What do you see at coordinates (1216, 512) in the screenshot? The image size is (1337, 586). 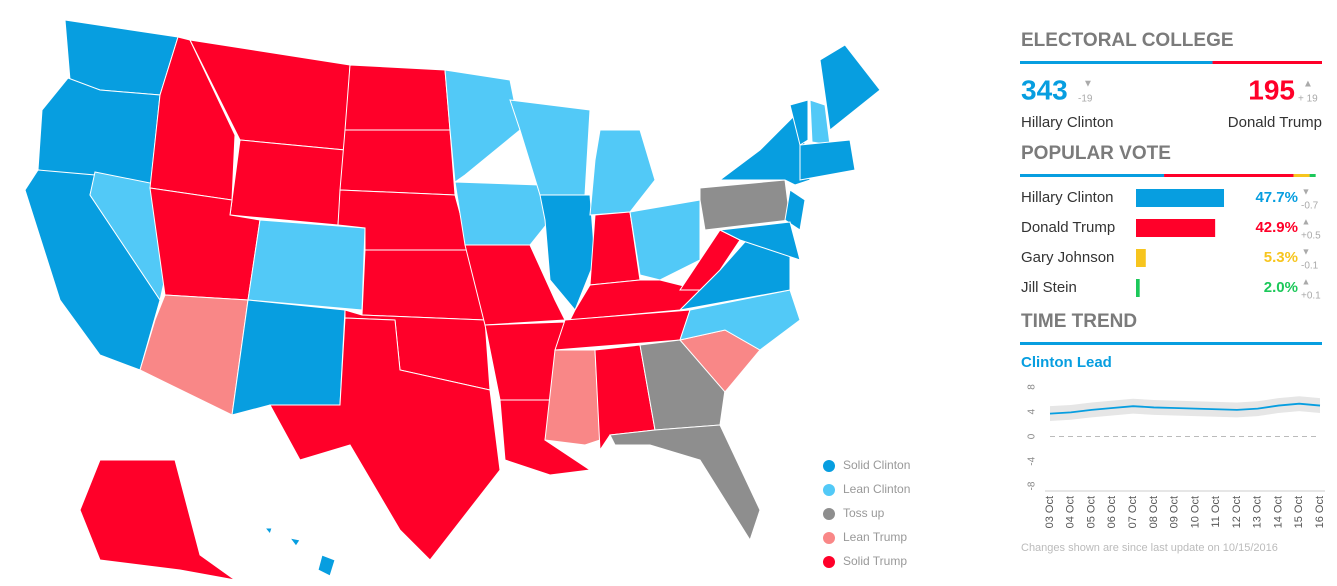 I see `x-tick-label: 11 Oct` at bounding box center [1216, 512].